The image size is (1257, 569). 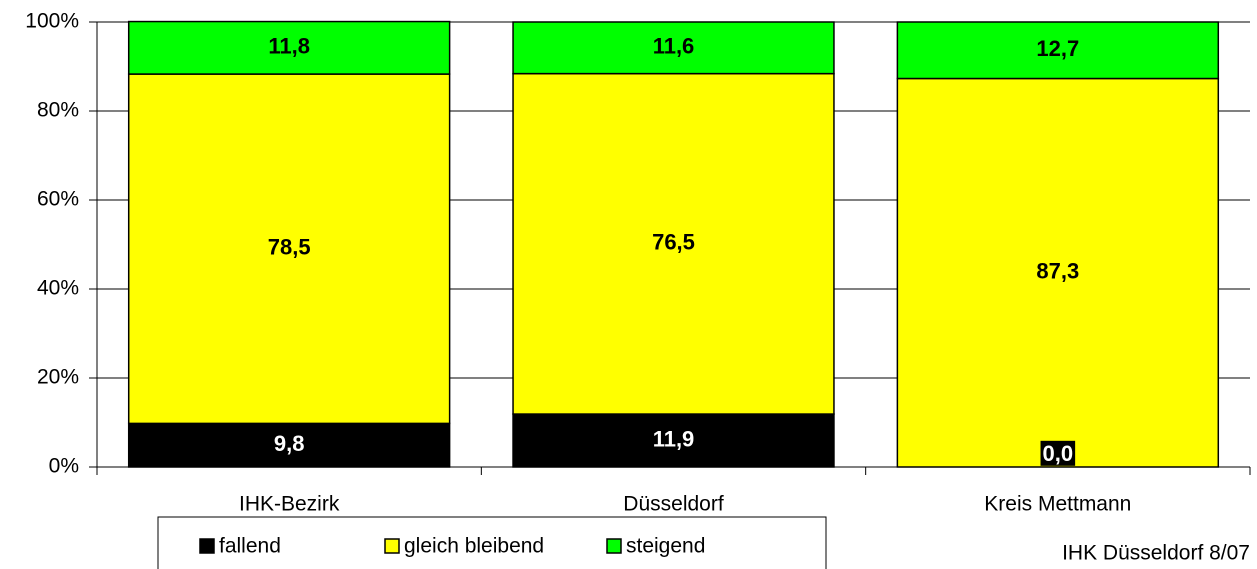 I want to click on data-label: 12,7, so click(x=1057, y=48).